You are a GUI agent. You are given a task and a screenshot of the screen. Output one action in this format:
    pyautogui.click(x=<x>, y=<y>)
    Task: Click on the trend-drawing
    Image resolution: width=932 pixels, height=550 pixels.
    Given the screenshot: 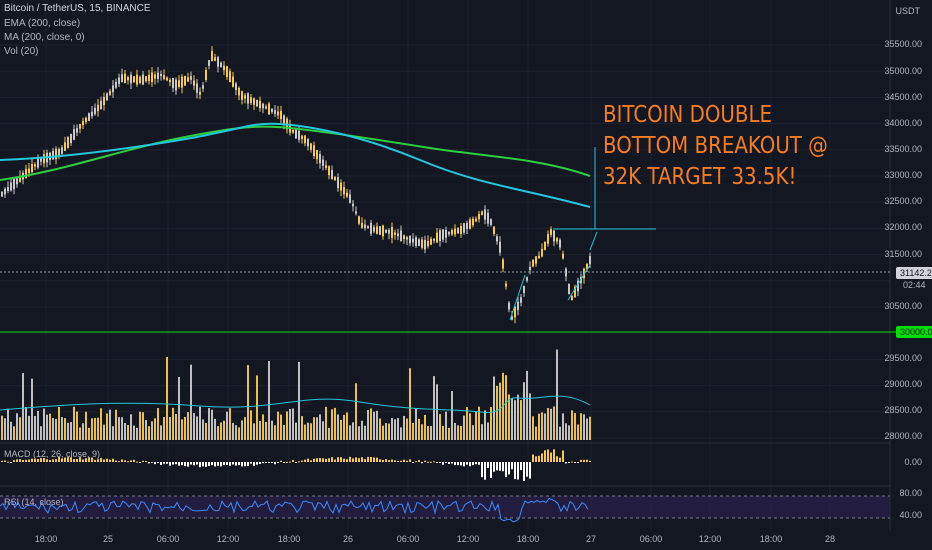 What is the action you would take?
    pyautogui.click(x=593, y=241)
    